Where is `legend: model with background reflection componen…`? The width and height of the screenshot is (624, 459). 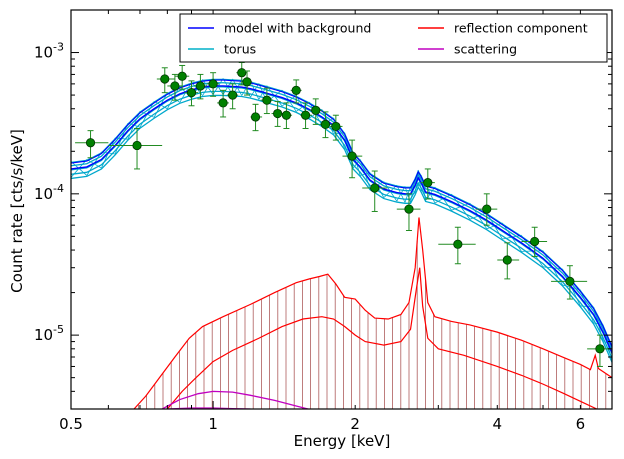
legend: model with background reflection componen… is located at coordinates (393, 38).